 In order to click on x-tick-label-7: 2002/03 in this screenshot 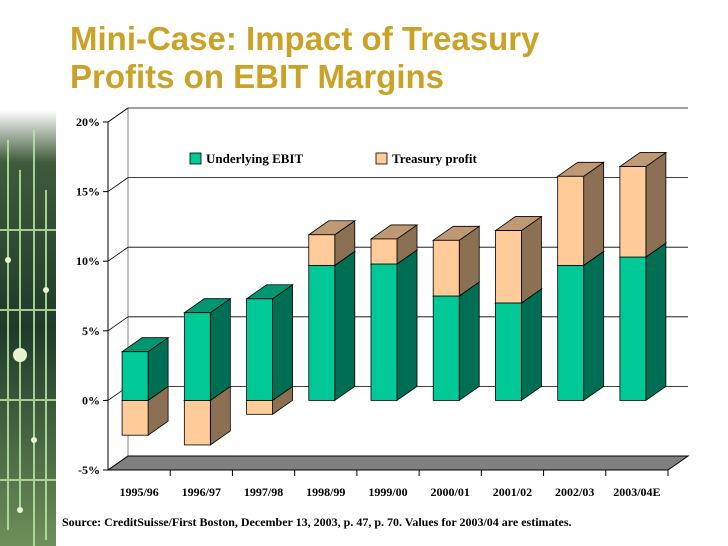, I will do `click(574, 492)`.